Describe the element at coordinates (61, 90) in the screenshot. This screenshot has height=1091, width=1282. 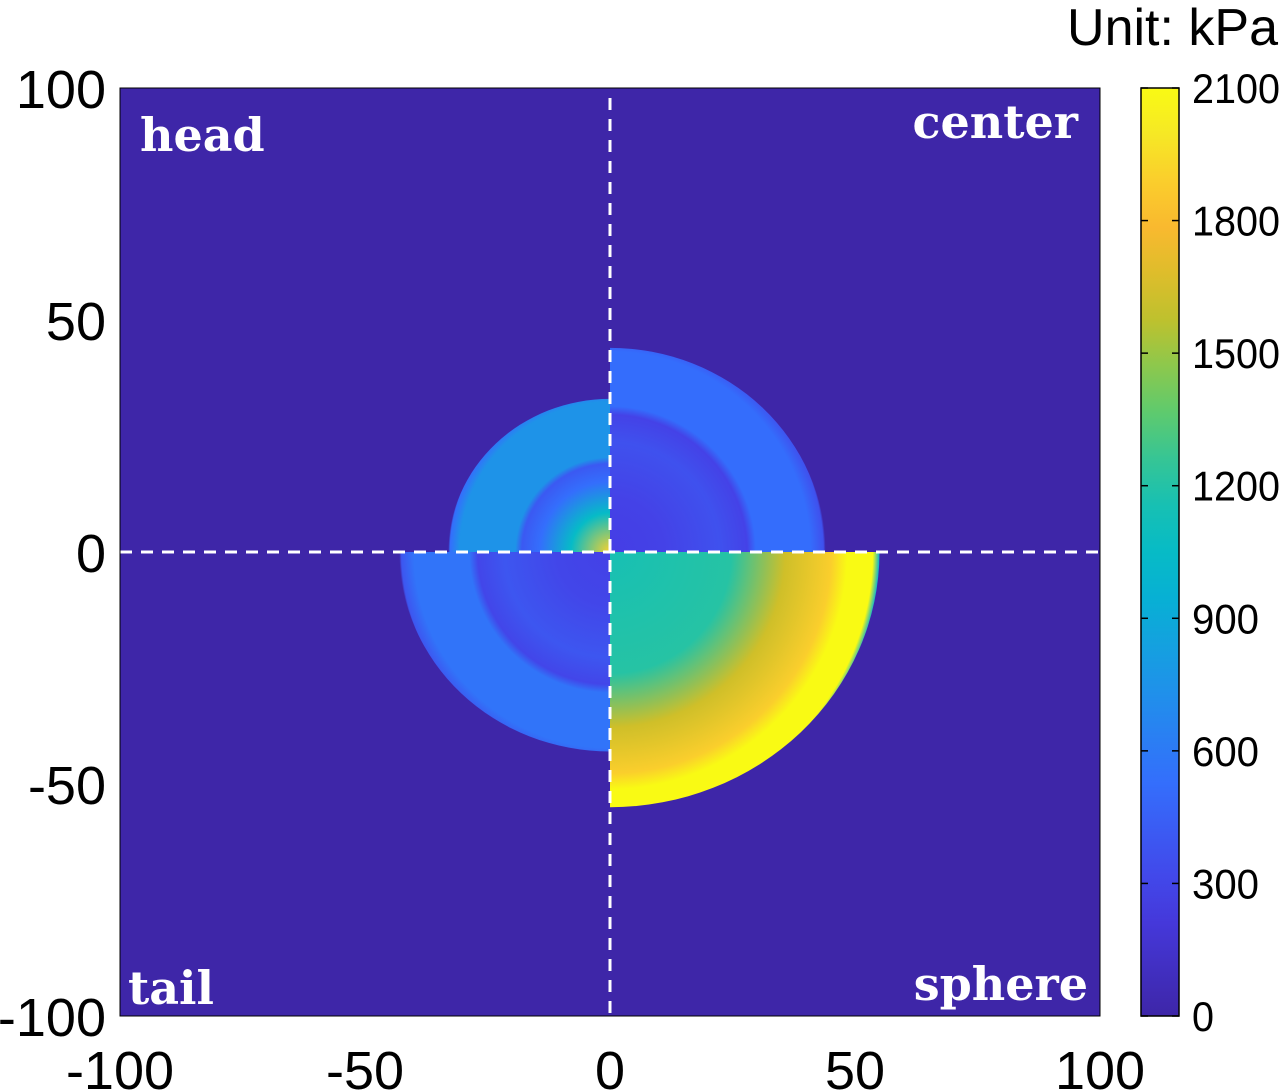
I see `y-tick-label: 100` at that location.